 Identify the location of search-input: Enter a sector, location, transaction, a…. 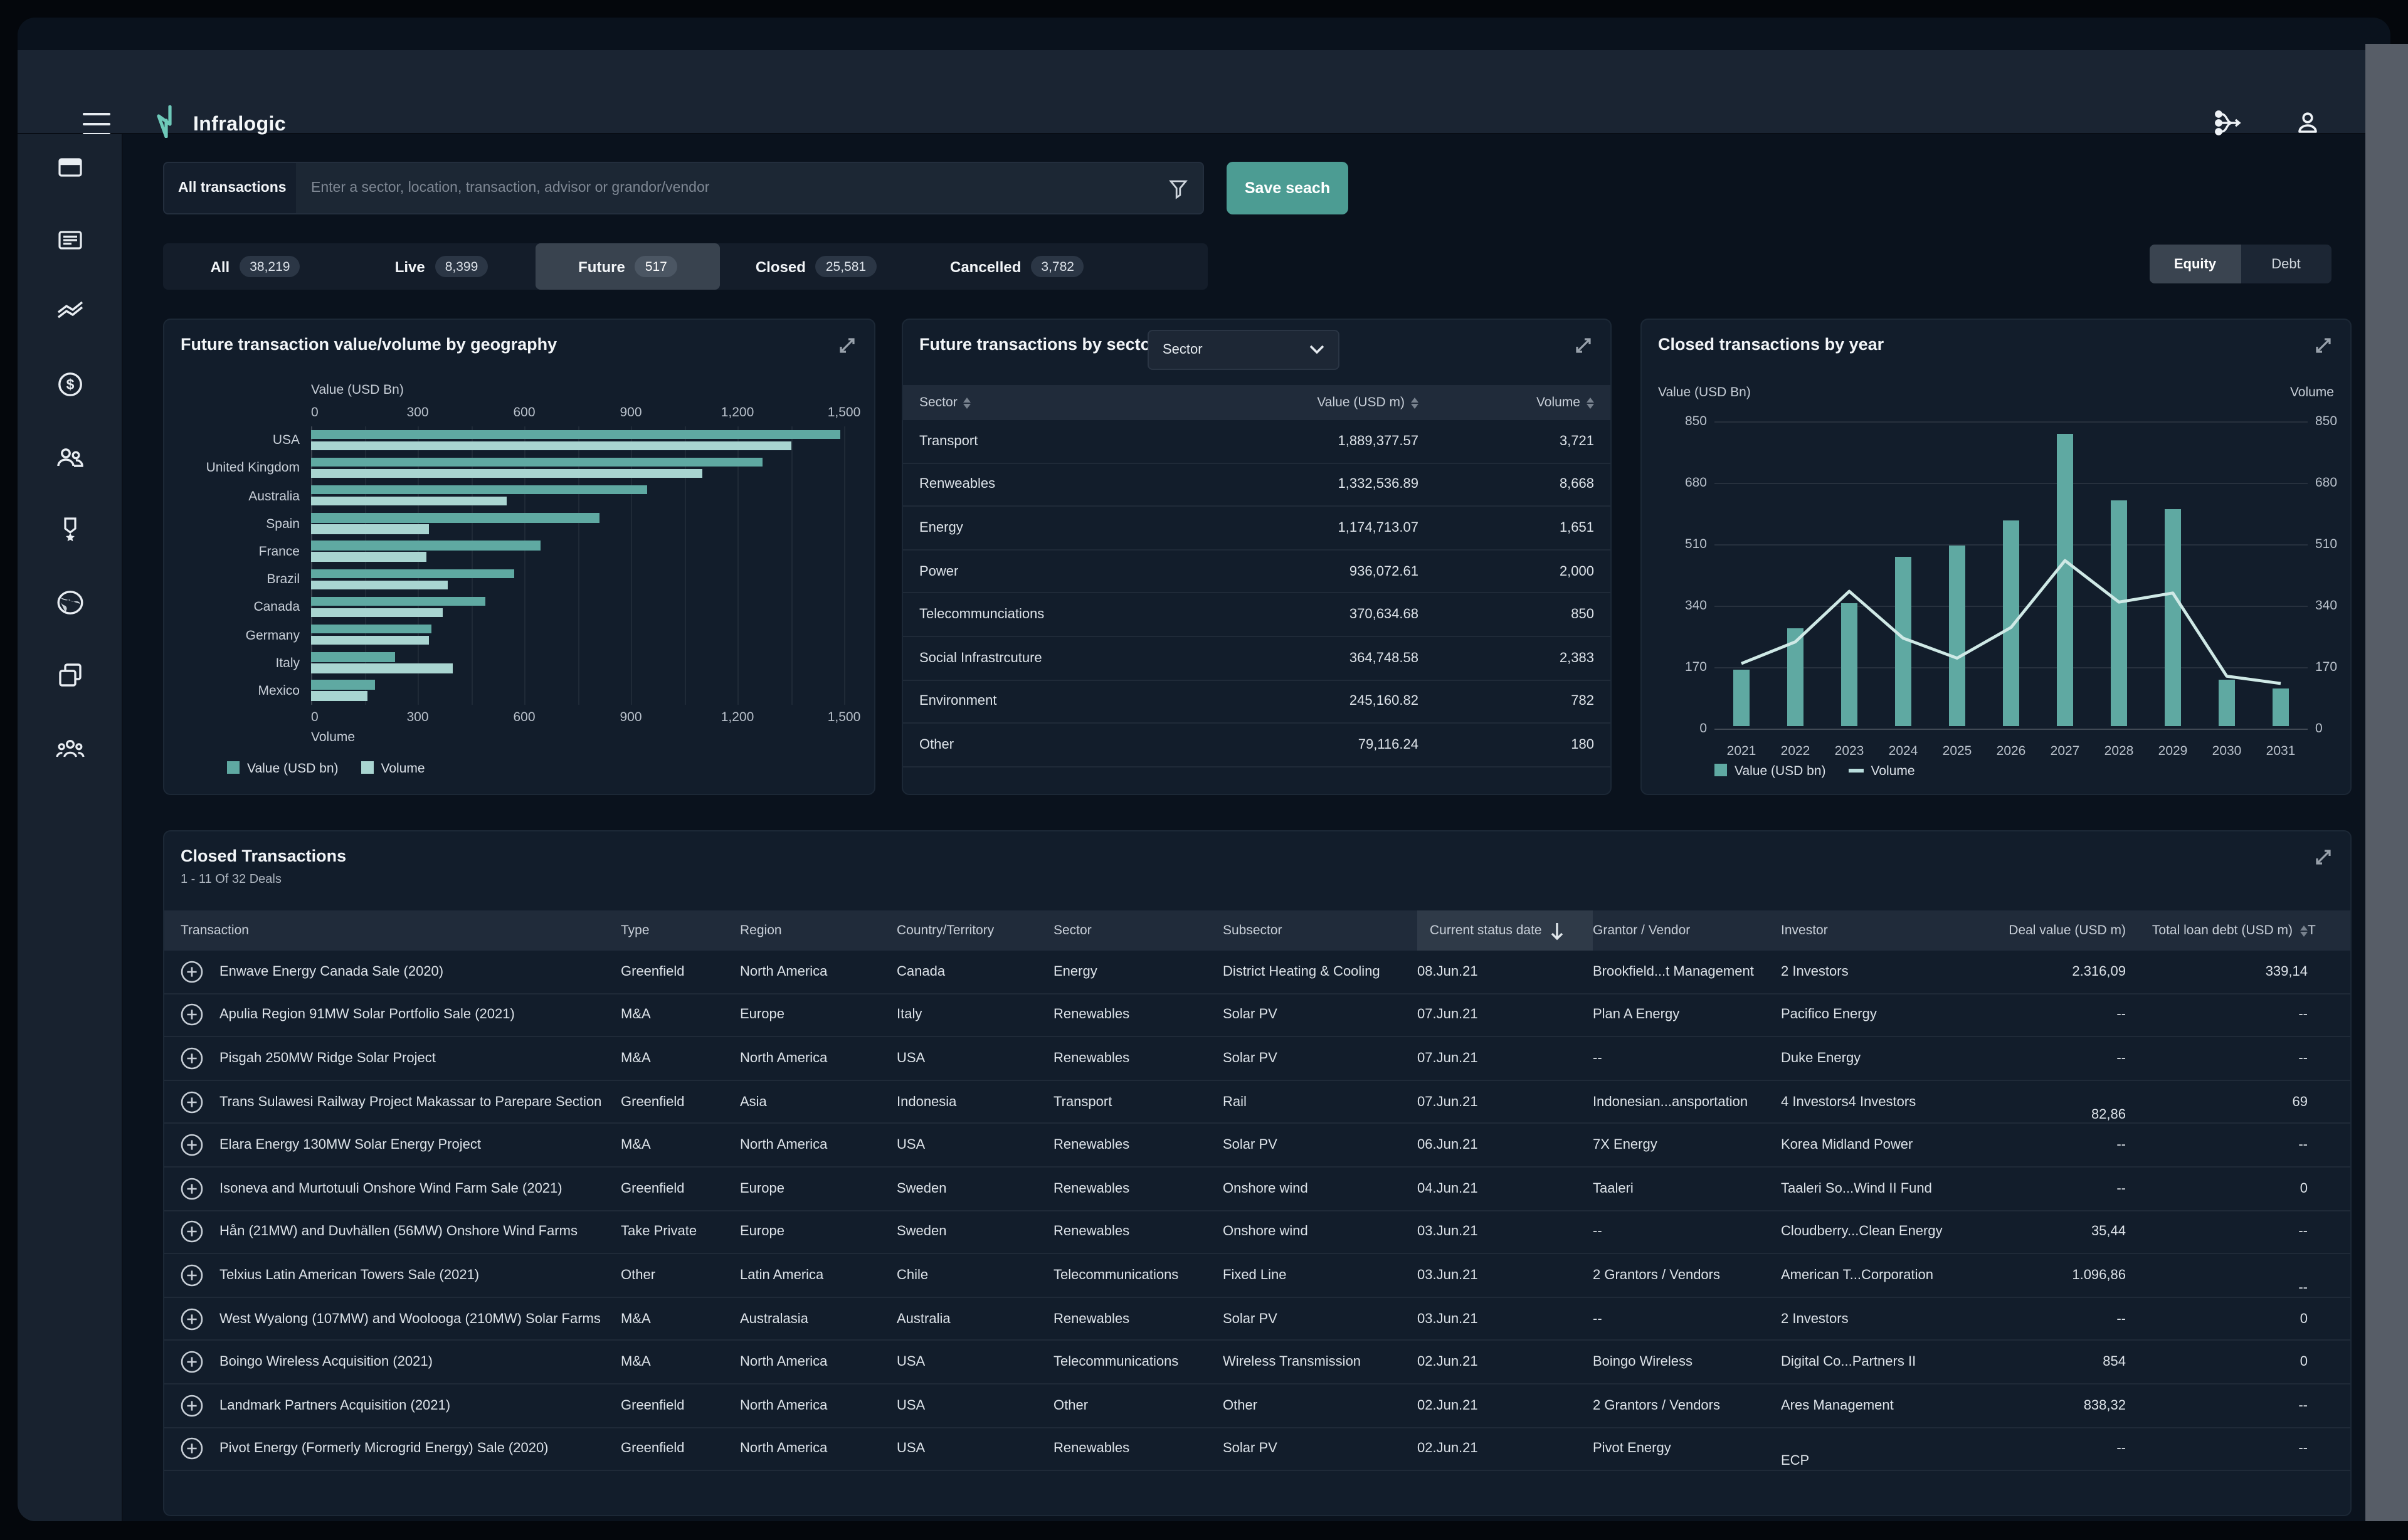
(750, 188).